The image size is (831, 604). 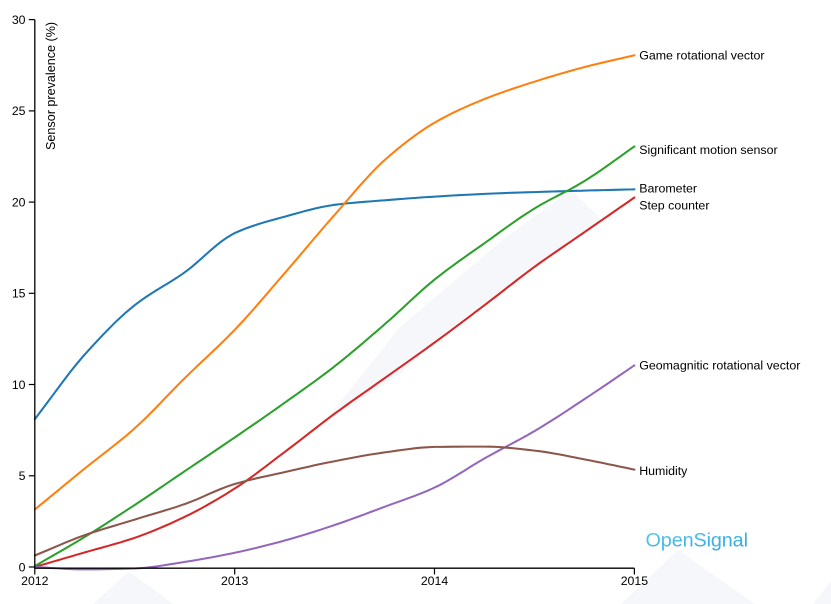 What do you see at coordinates (19, 294) in the screenshot?
I see `svg-text: 15` at bounding box center [19, 294].